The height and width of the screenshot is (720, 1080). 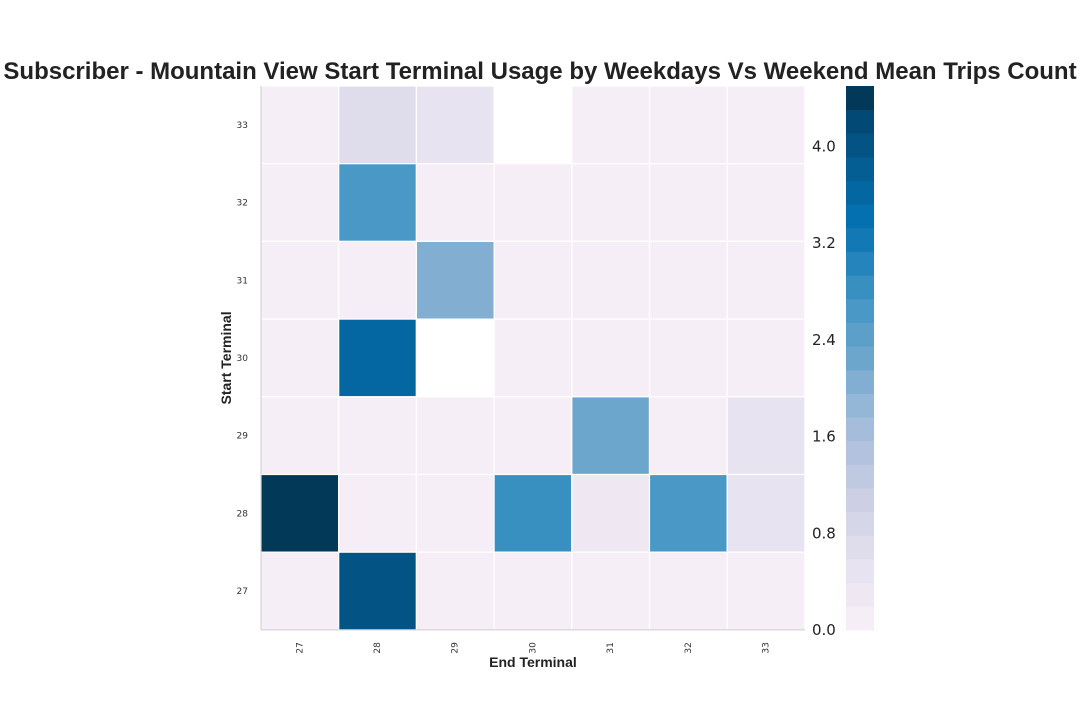 What do you see at coordinates (242, 592) in the screenshot?
I see `y-tick-label: 27` at bounding box center [242, 592].